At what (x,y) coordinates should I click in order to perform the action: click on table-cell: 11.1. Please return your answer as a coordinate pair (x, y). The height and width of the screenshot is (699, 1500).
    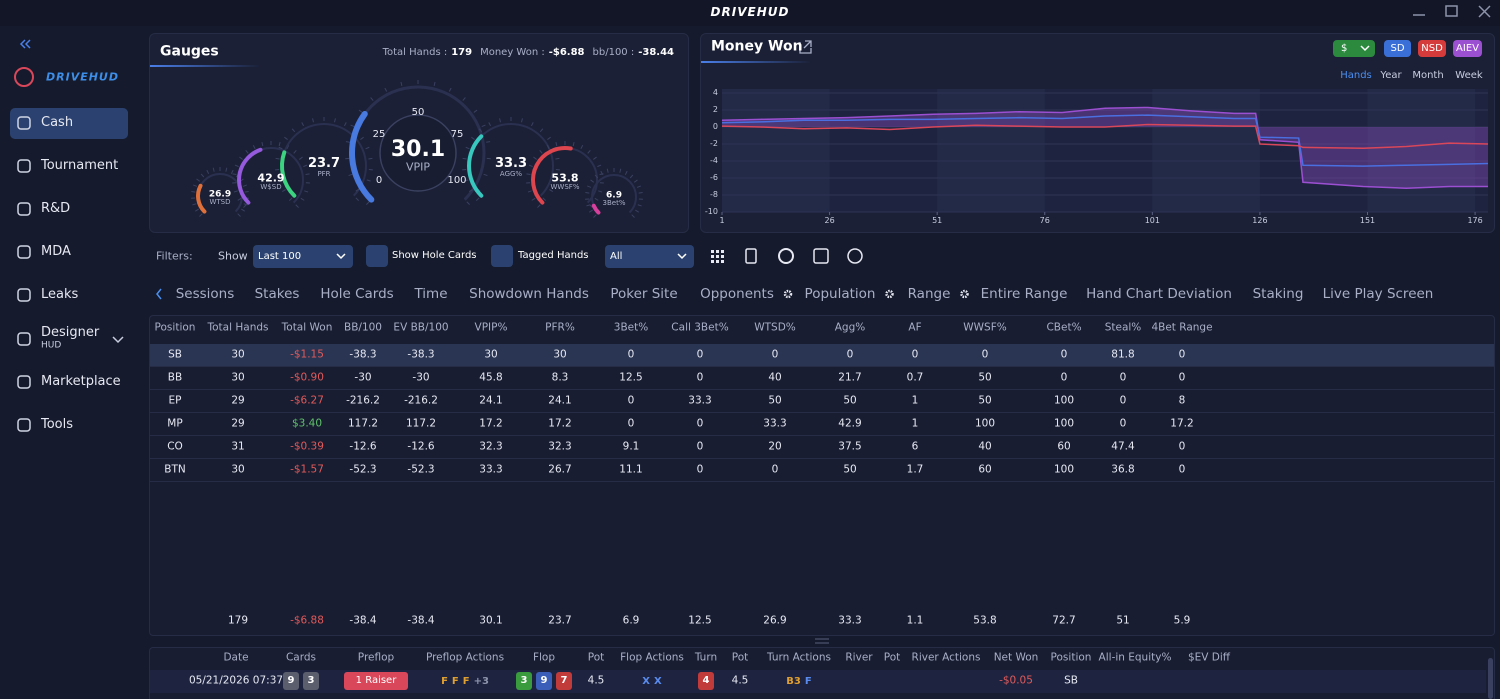
    Looking at the image, I should click on (631, 469).